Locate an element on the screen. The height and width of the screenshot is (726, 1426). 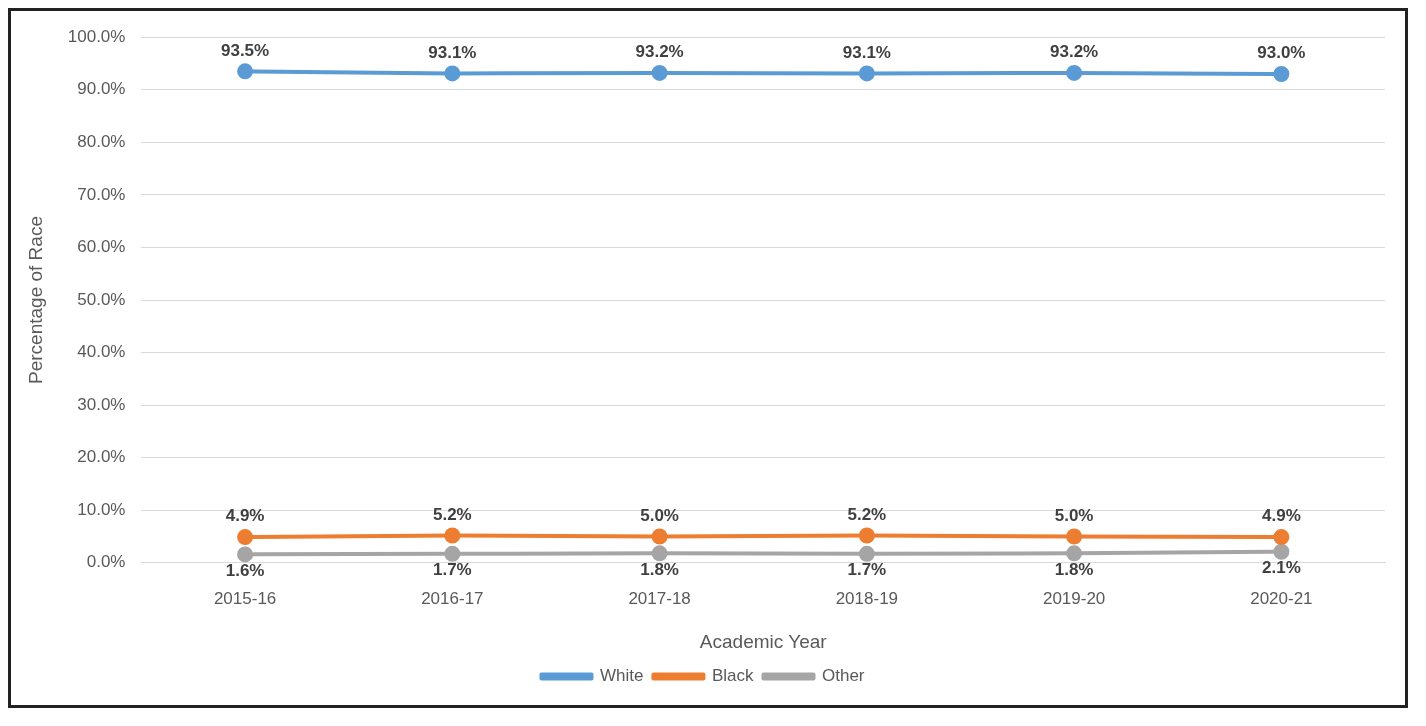
y-tick-label: 40.0% is located at coordinates (101, 352).